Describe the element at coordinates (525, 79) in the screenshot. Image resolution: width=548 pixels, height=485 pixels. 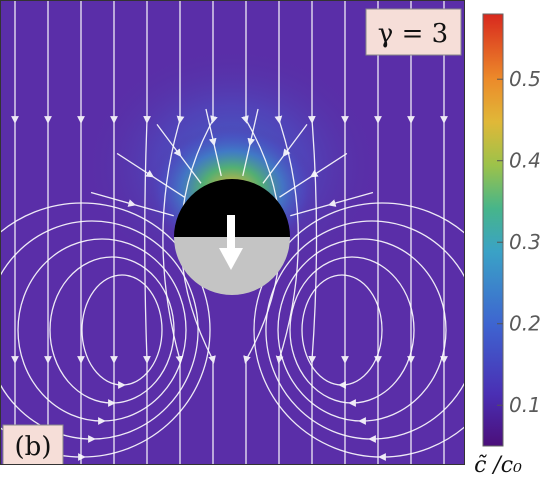
I see `colorbar-tick-label: 0.5` at that location.